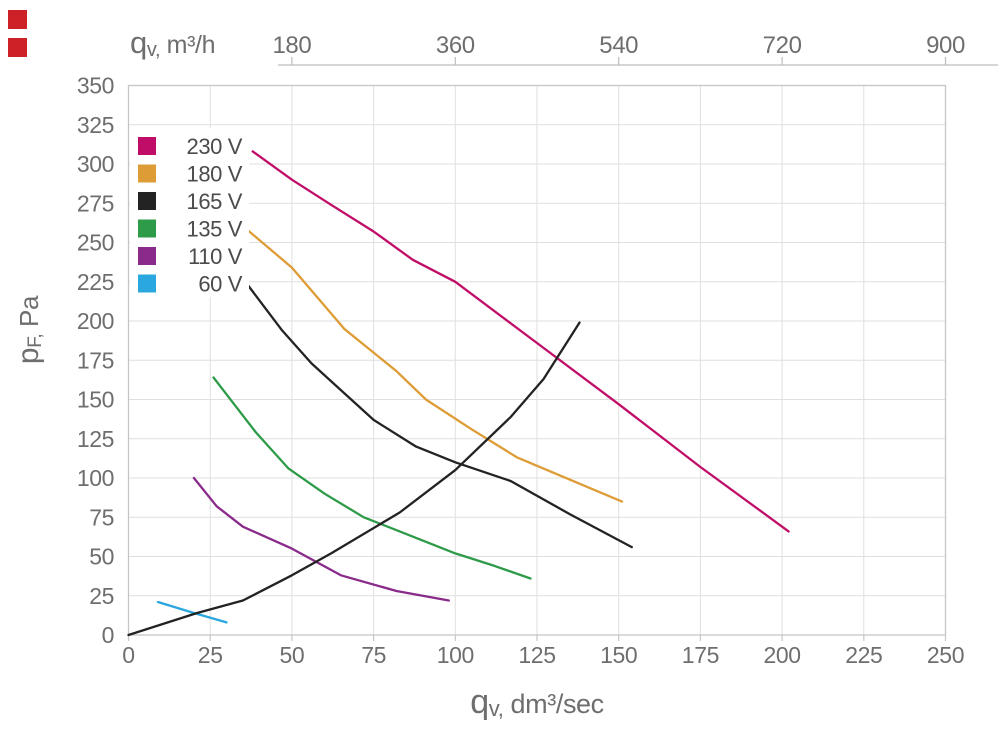  What do you see at coordinates (210, 655) in the screenshot?
I see `x-axis-tick-label: 25` at bounding box center [210, 655].